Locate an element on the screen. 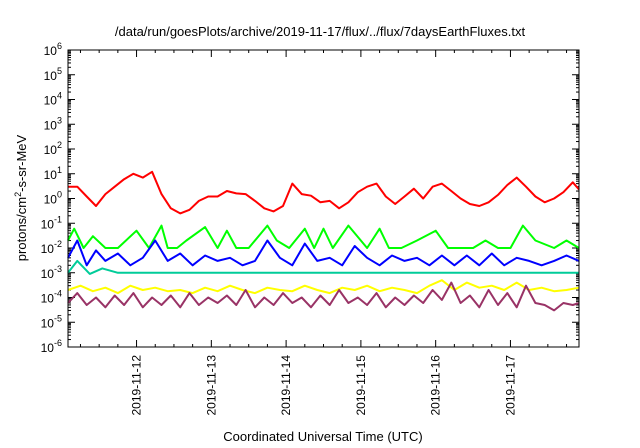  y-tick-label: 10⁻¹ is located at coordinates (51, 222).